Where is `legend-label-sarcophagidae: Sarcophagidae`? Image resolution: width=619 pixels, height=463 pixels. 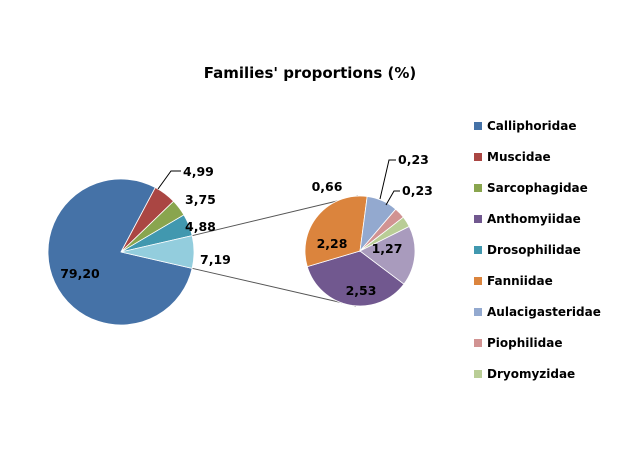
legend-label-sarcophagidae: Sarcophagidae is located at coordinates (537, 188).